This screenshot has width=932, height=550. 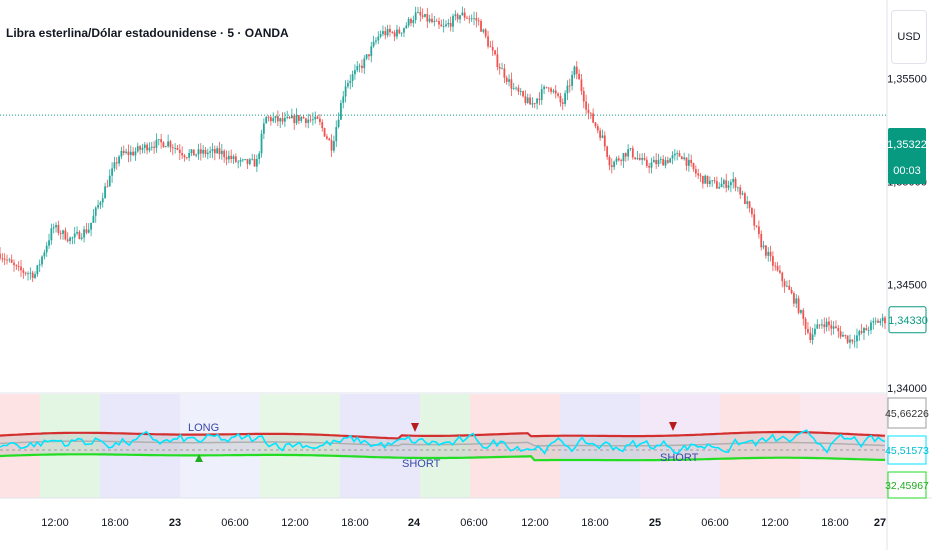 What do you see at coordinates (760, 446) in the screenshot?
I see `osc-bg-stripe` at bounding box center [760, 446].